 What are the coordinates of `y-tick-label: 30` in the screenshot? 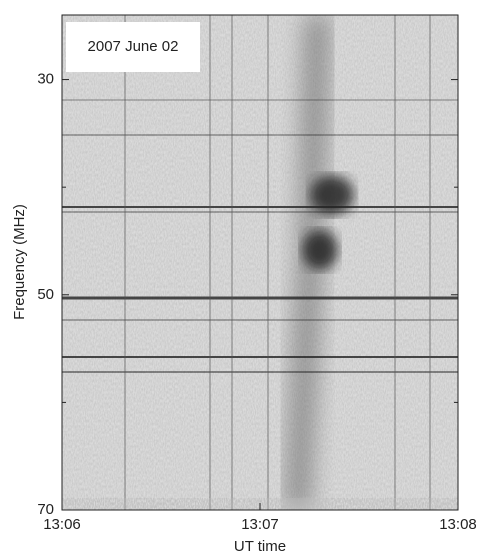 It's located at (45, 79).